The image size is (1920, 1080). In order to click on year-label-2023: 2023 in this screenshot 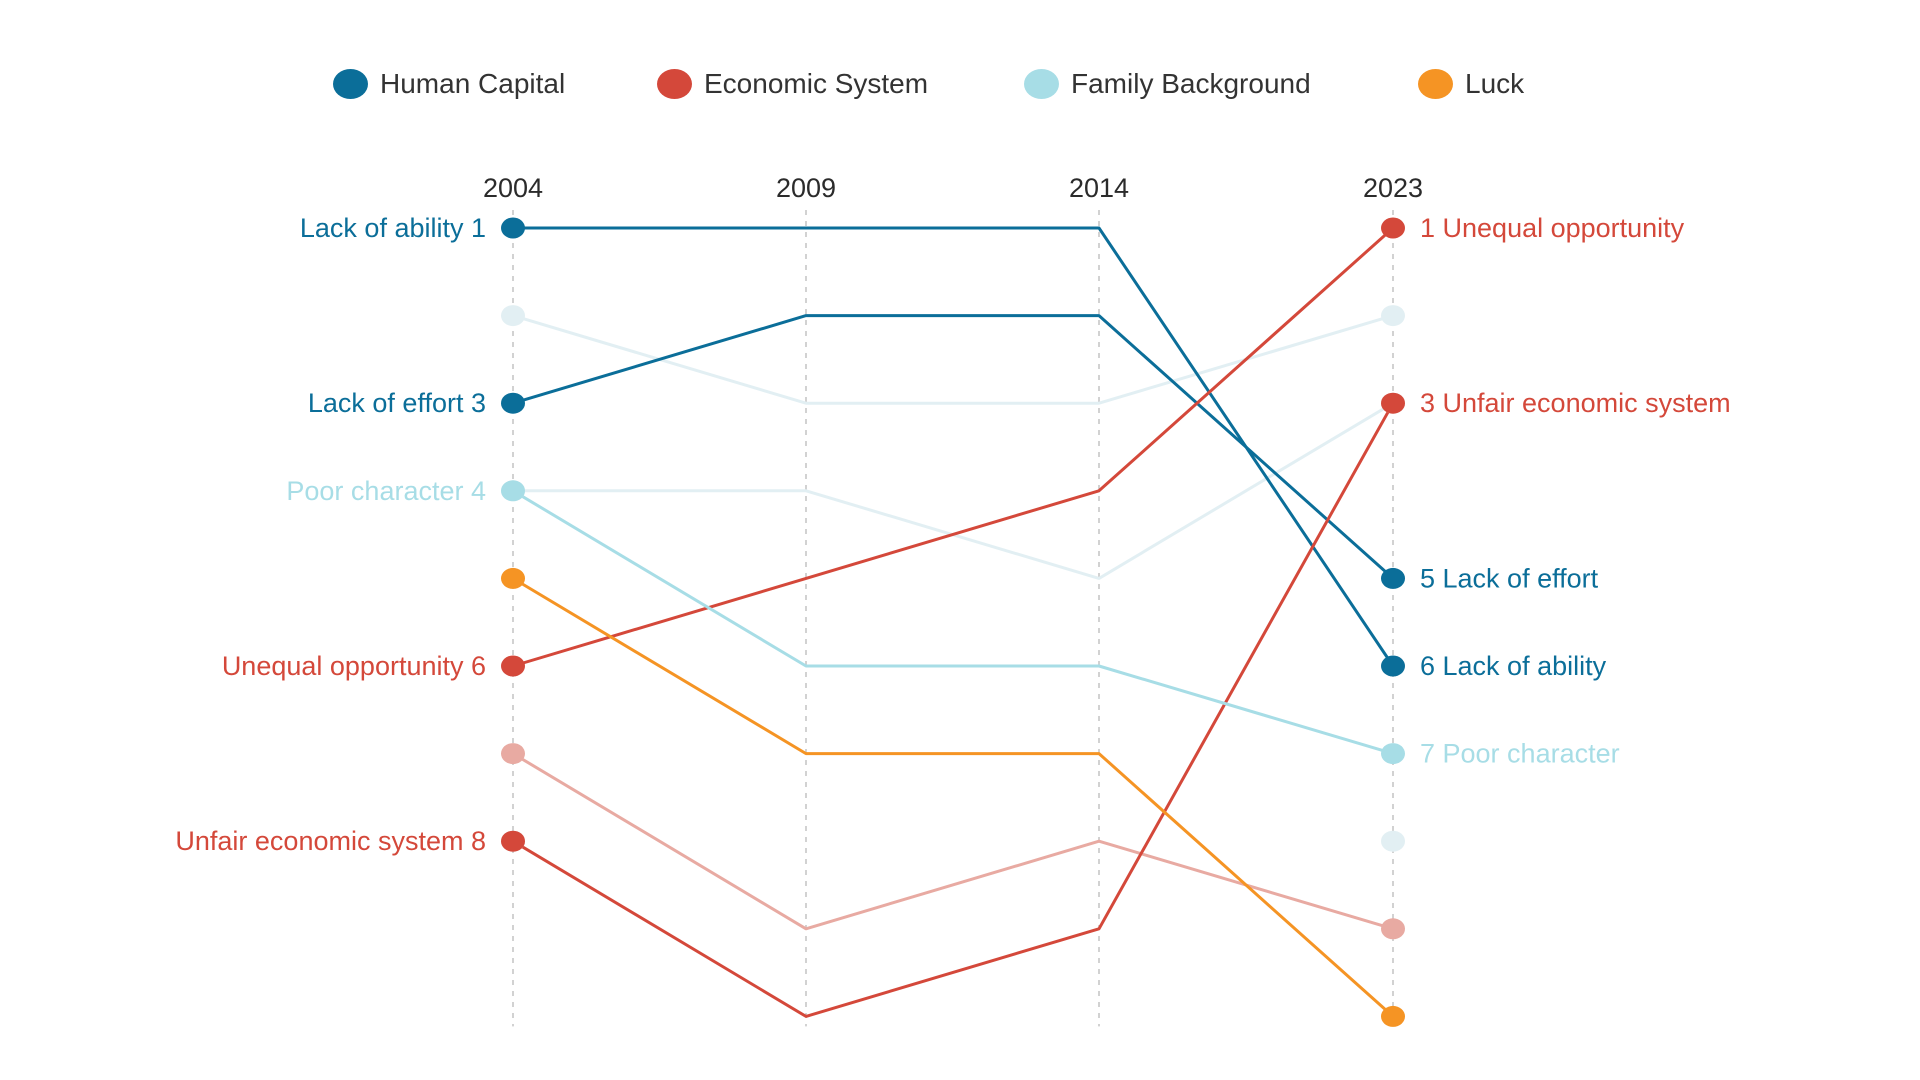, I will do `click(1393, 188)`.